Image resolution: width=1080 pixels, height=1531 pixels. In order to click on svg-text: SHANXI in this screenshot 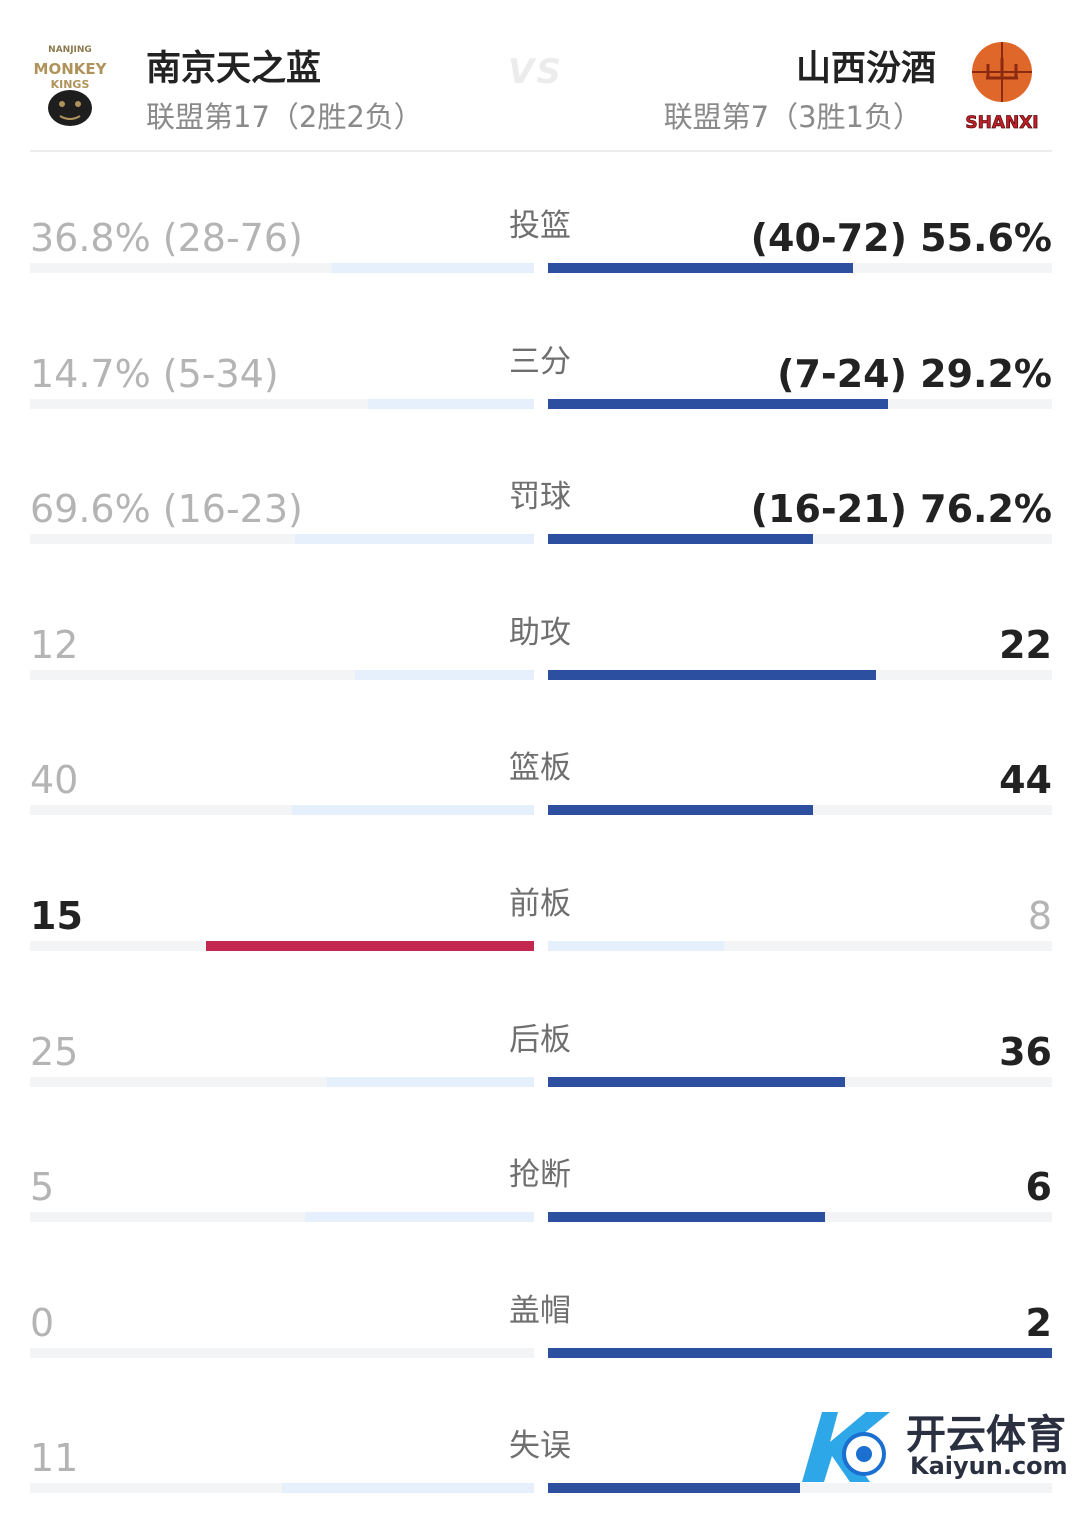, I will do `click(1001, 123)`.